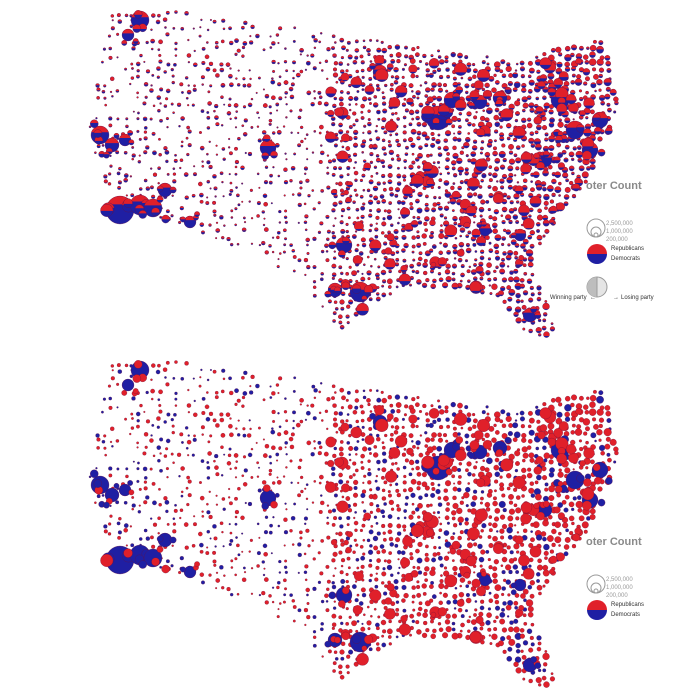  I want to click on size-label-2500000: 2,500,000, so click(619, 224).